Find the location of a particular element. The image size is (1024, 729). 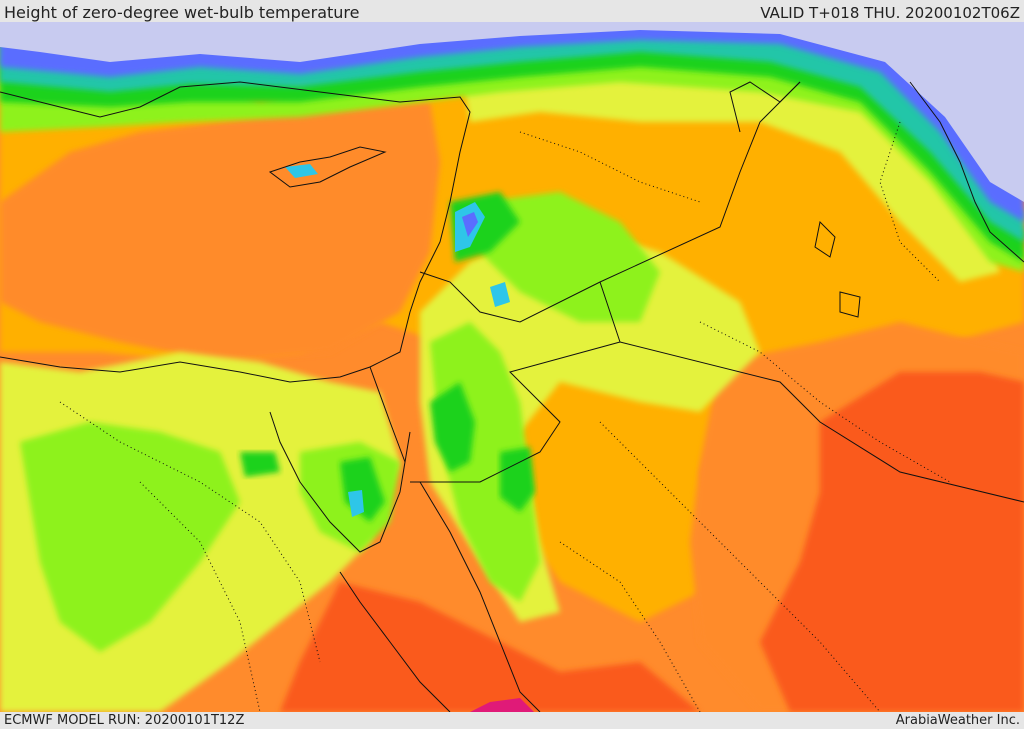

cyan-sinai-spot is located at coordinates (356, 503).